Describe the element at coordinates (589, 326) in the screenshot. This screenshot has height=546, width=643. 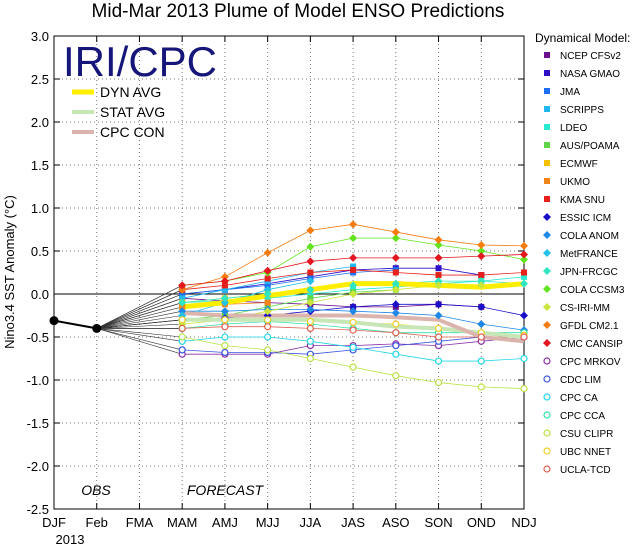
I see `legend-label: GFDL CM2.1` at that location.